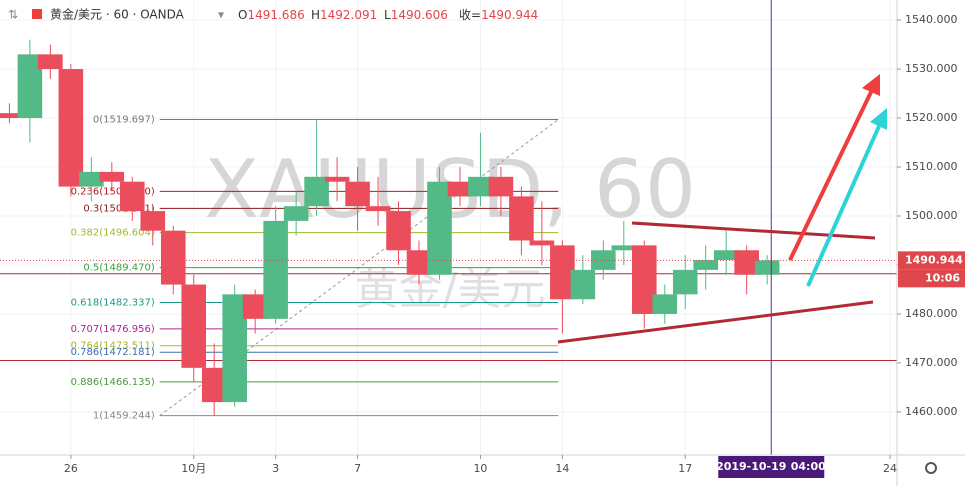  Describe the element at coordinates (387, 15) in the screenshot. I see `ohlc-label: L` at that location.